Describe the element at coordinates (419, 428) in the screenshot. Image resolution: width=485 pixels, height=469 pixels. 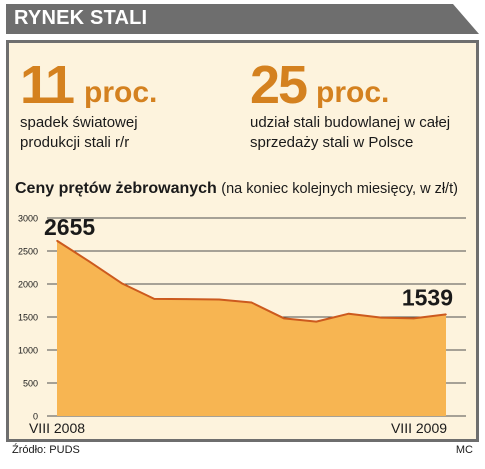
I see `x-tick-label: VIII 2009` at that location.